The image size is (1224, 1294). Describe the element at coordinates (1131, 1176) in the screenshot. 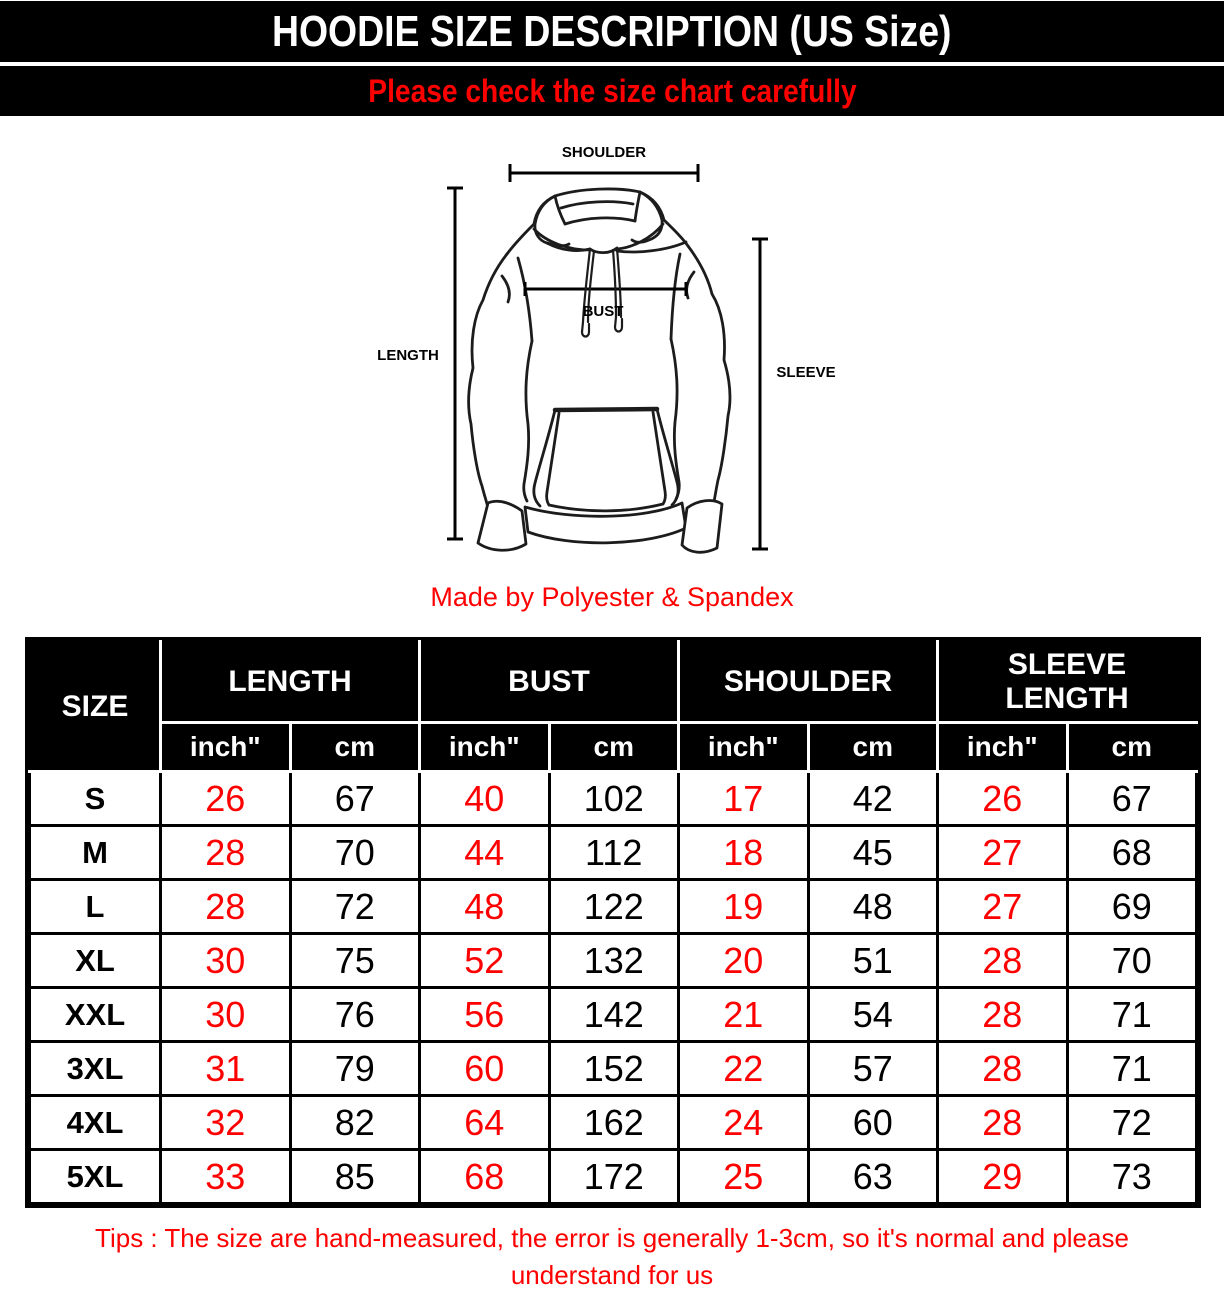

I see `value-cell: 73` at that location.